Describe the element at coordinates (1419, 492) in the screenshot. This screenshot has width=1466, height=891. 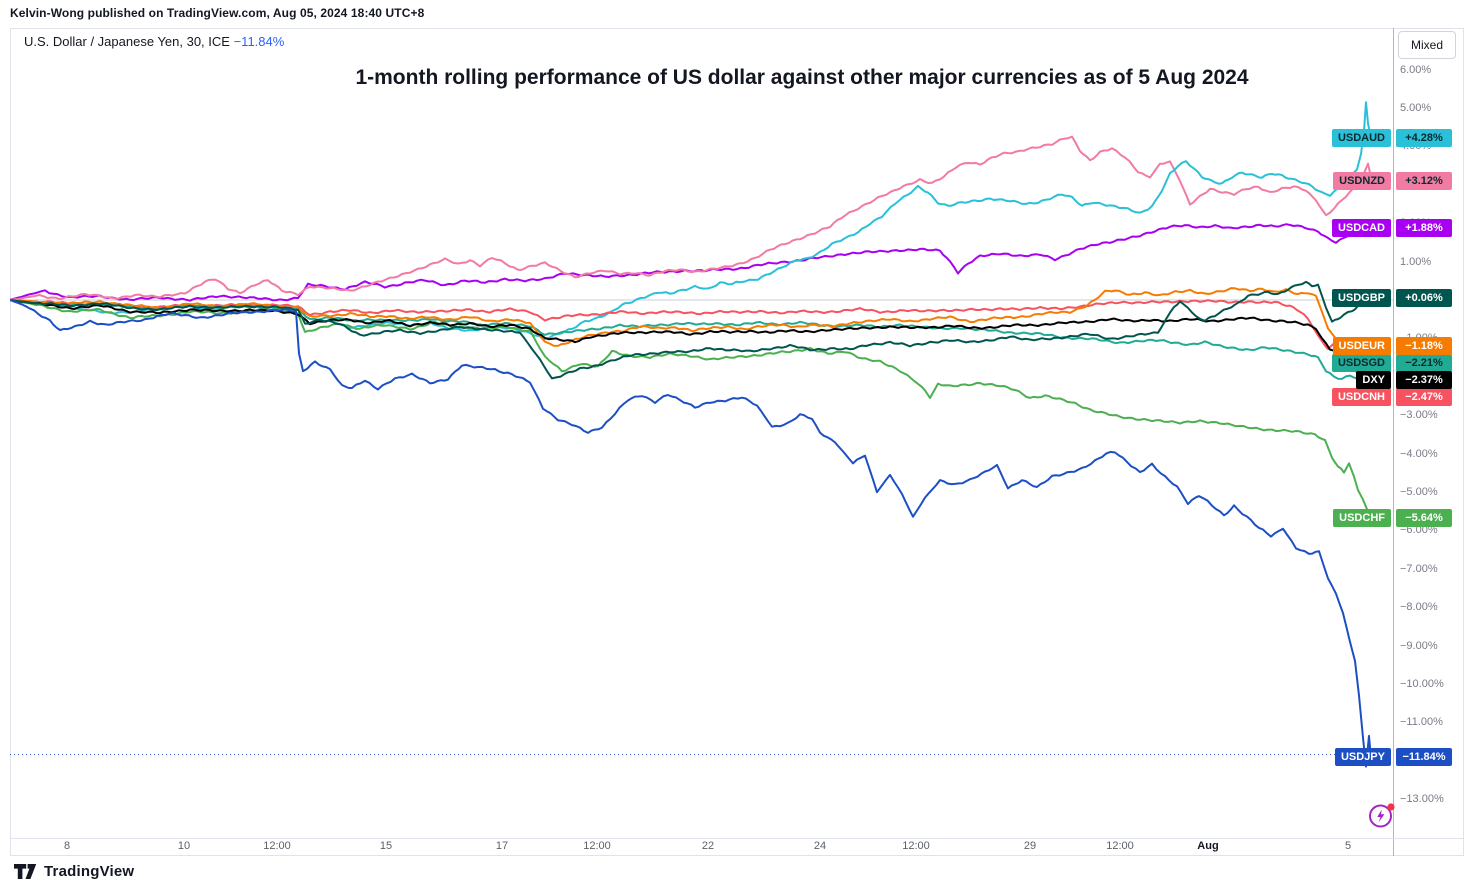
I see `y-axis-tick: −5.00%` at that location.